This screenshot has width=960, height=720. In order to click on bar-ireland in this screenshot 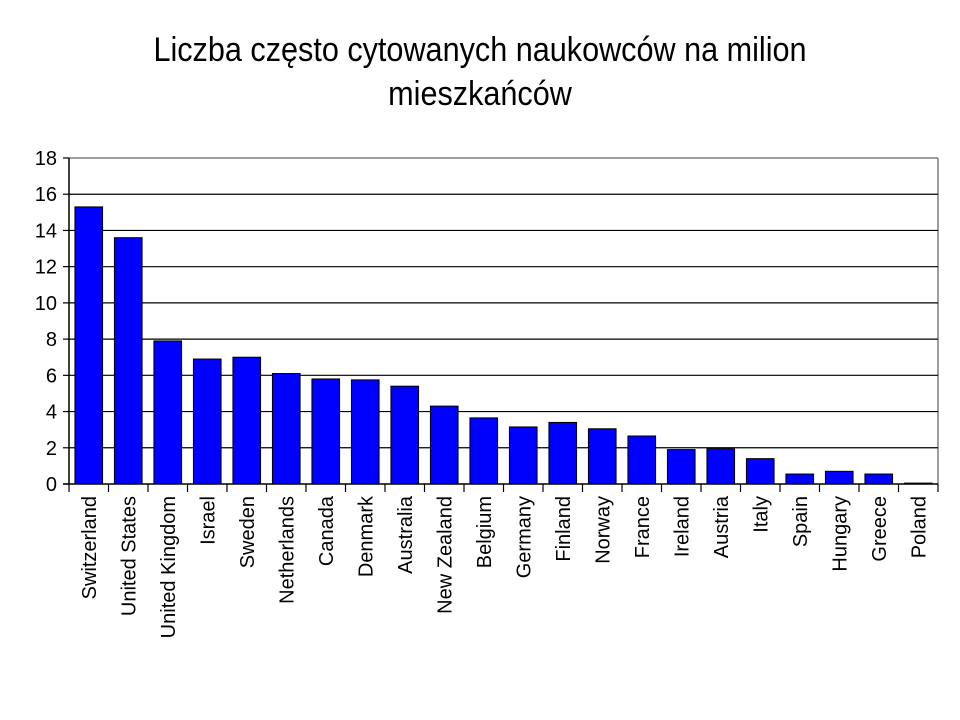, I will do `click(681, 467)`.